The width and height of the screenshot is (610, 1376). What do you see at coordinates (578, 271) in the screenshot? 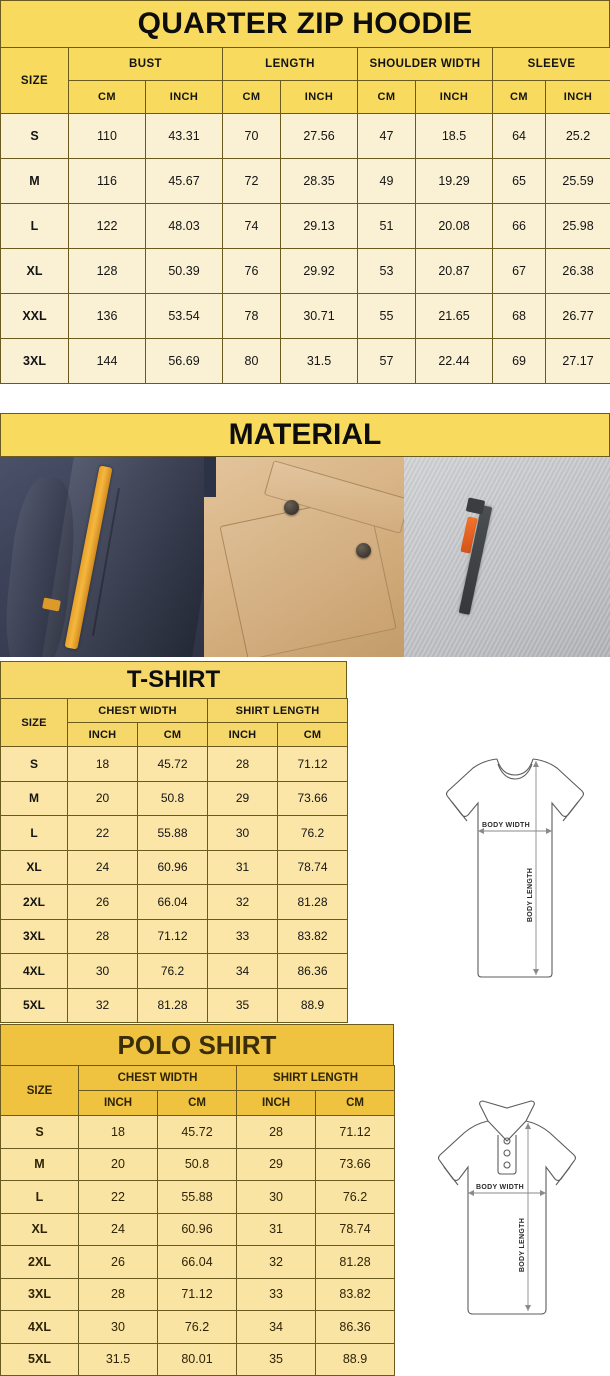
I see `value-cell: 26.38` at bounding box center [578, 271].